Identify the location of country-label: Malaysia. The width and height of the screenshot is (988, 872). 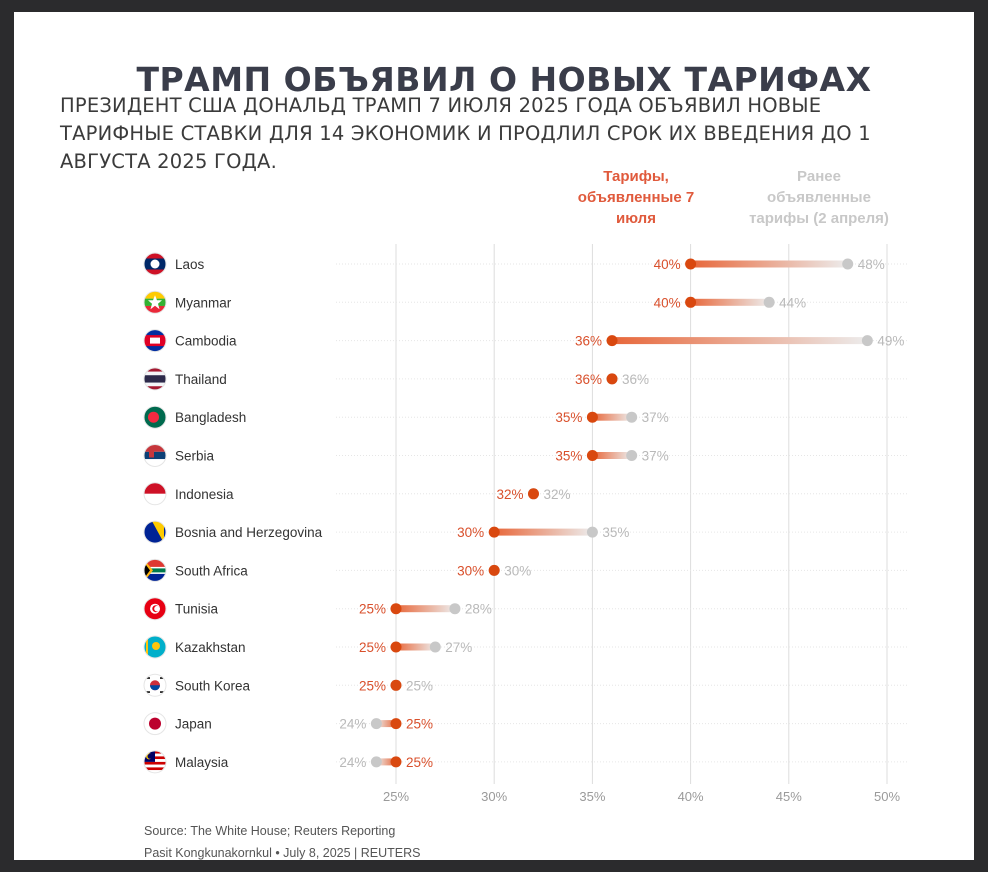
(202, 762).